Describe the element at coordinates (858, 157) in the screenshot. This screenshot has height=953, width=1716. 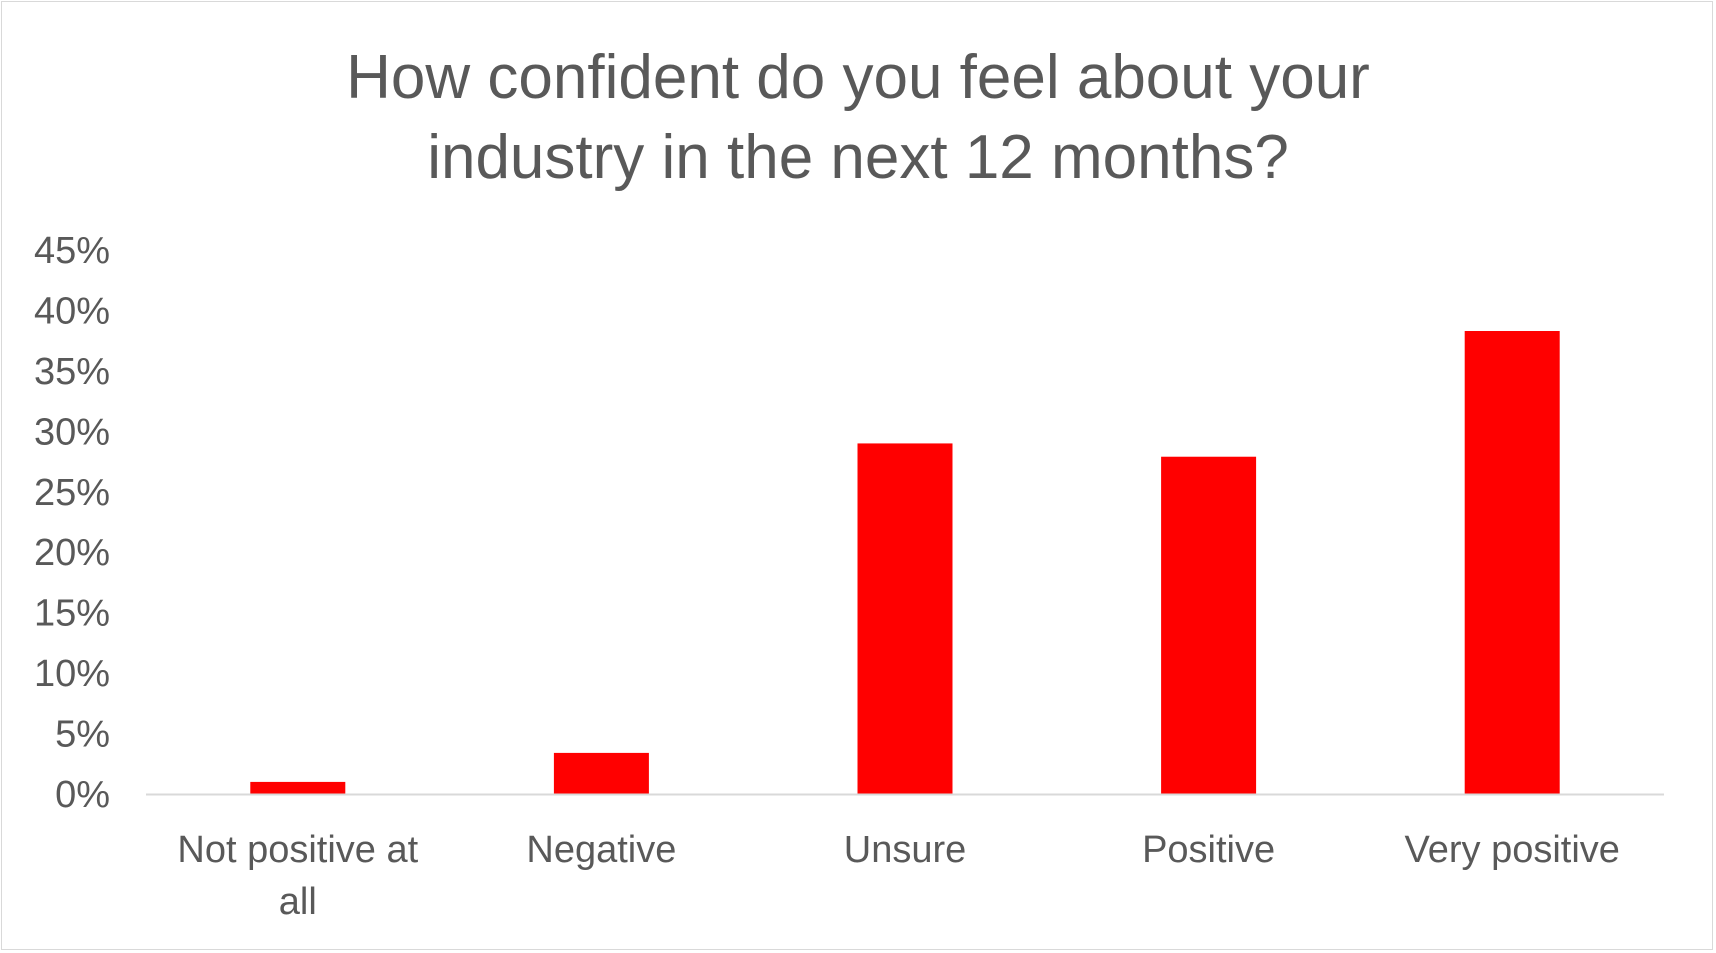
I see `chart-title-line-2: industry in the next 12 months?` at that location.